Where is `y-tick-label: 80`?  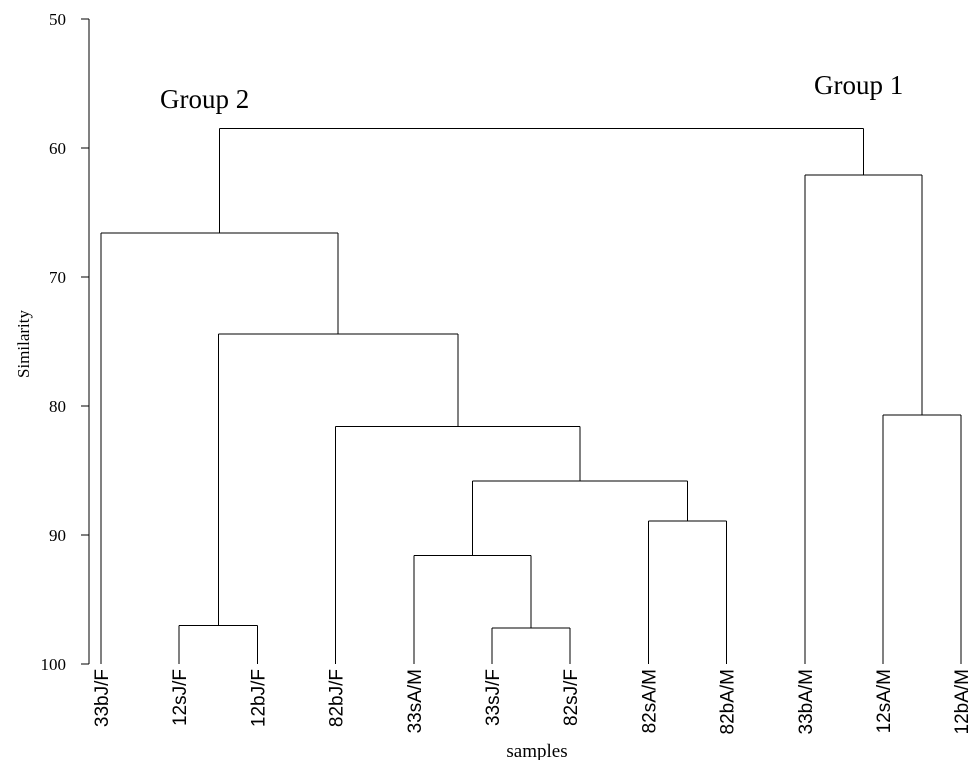 y-tick-label: 80 is located at coordinates (57, 406).